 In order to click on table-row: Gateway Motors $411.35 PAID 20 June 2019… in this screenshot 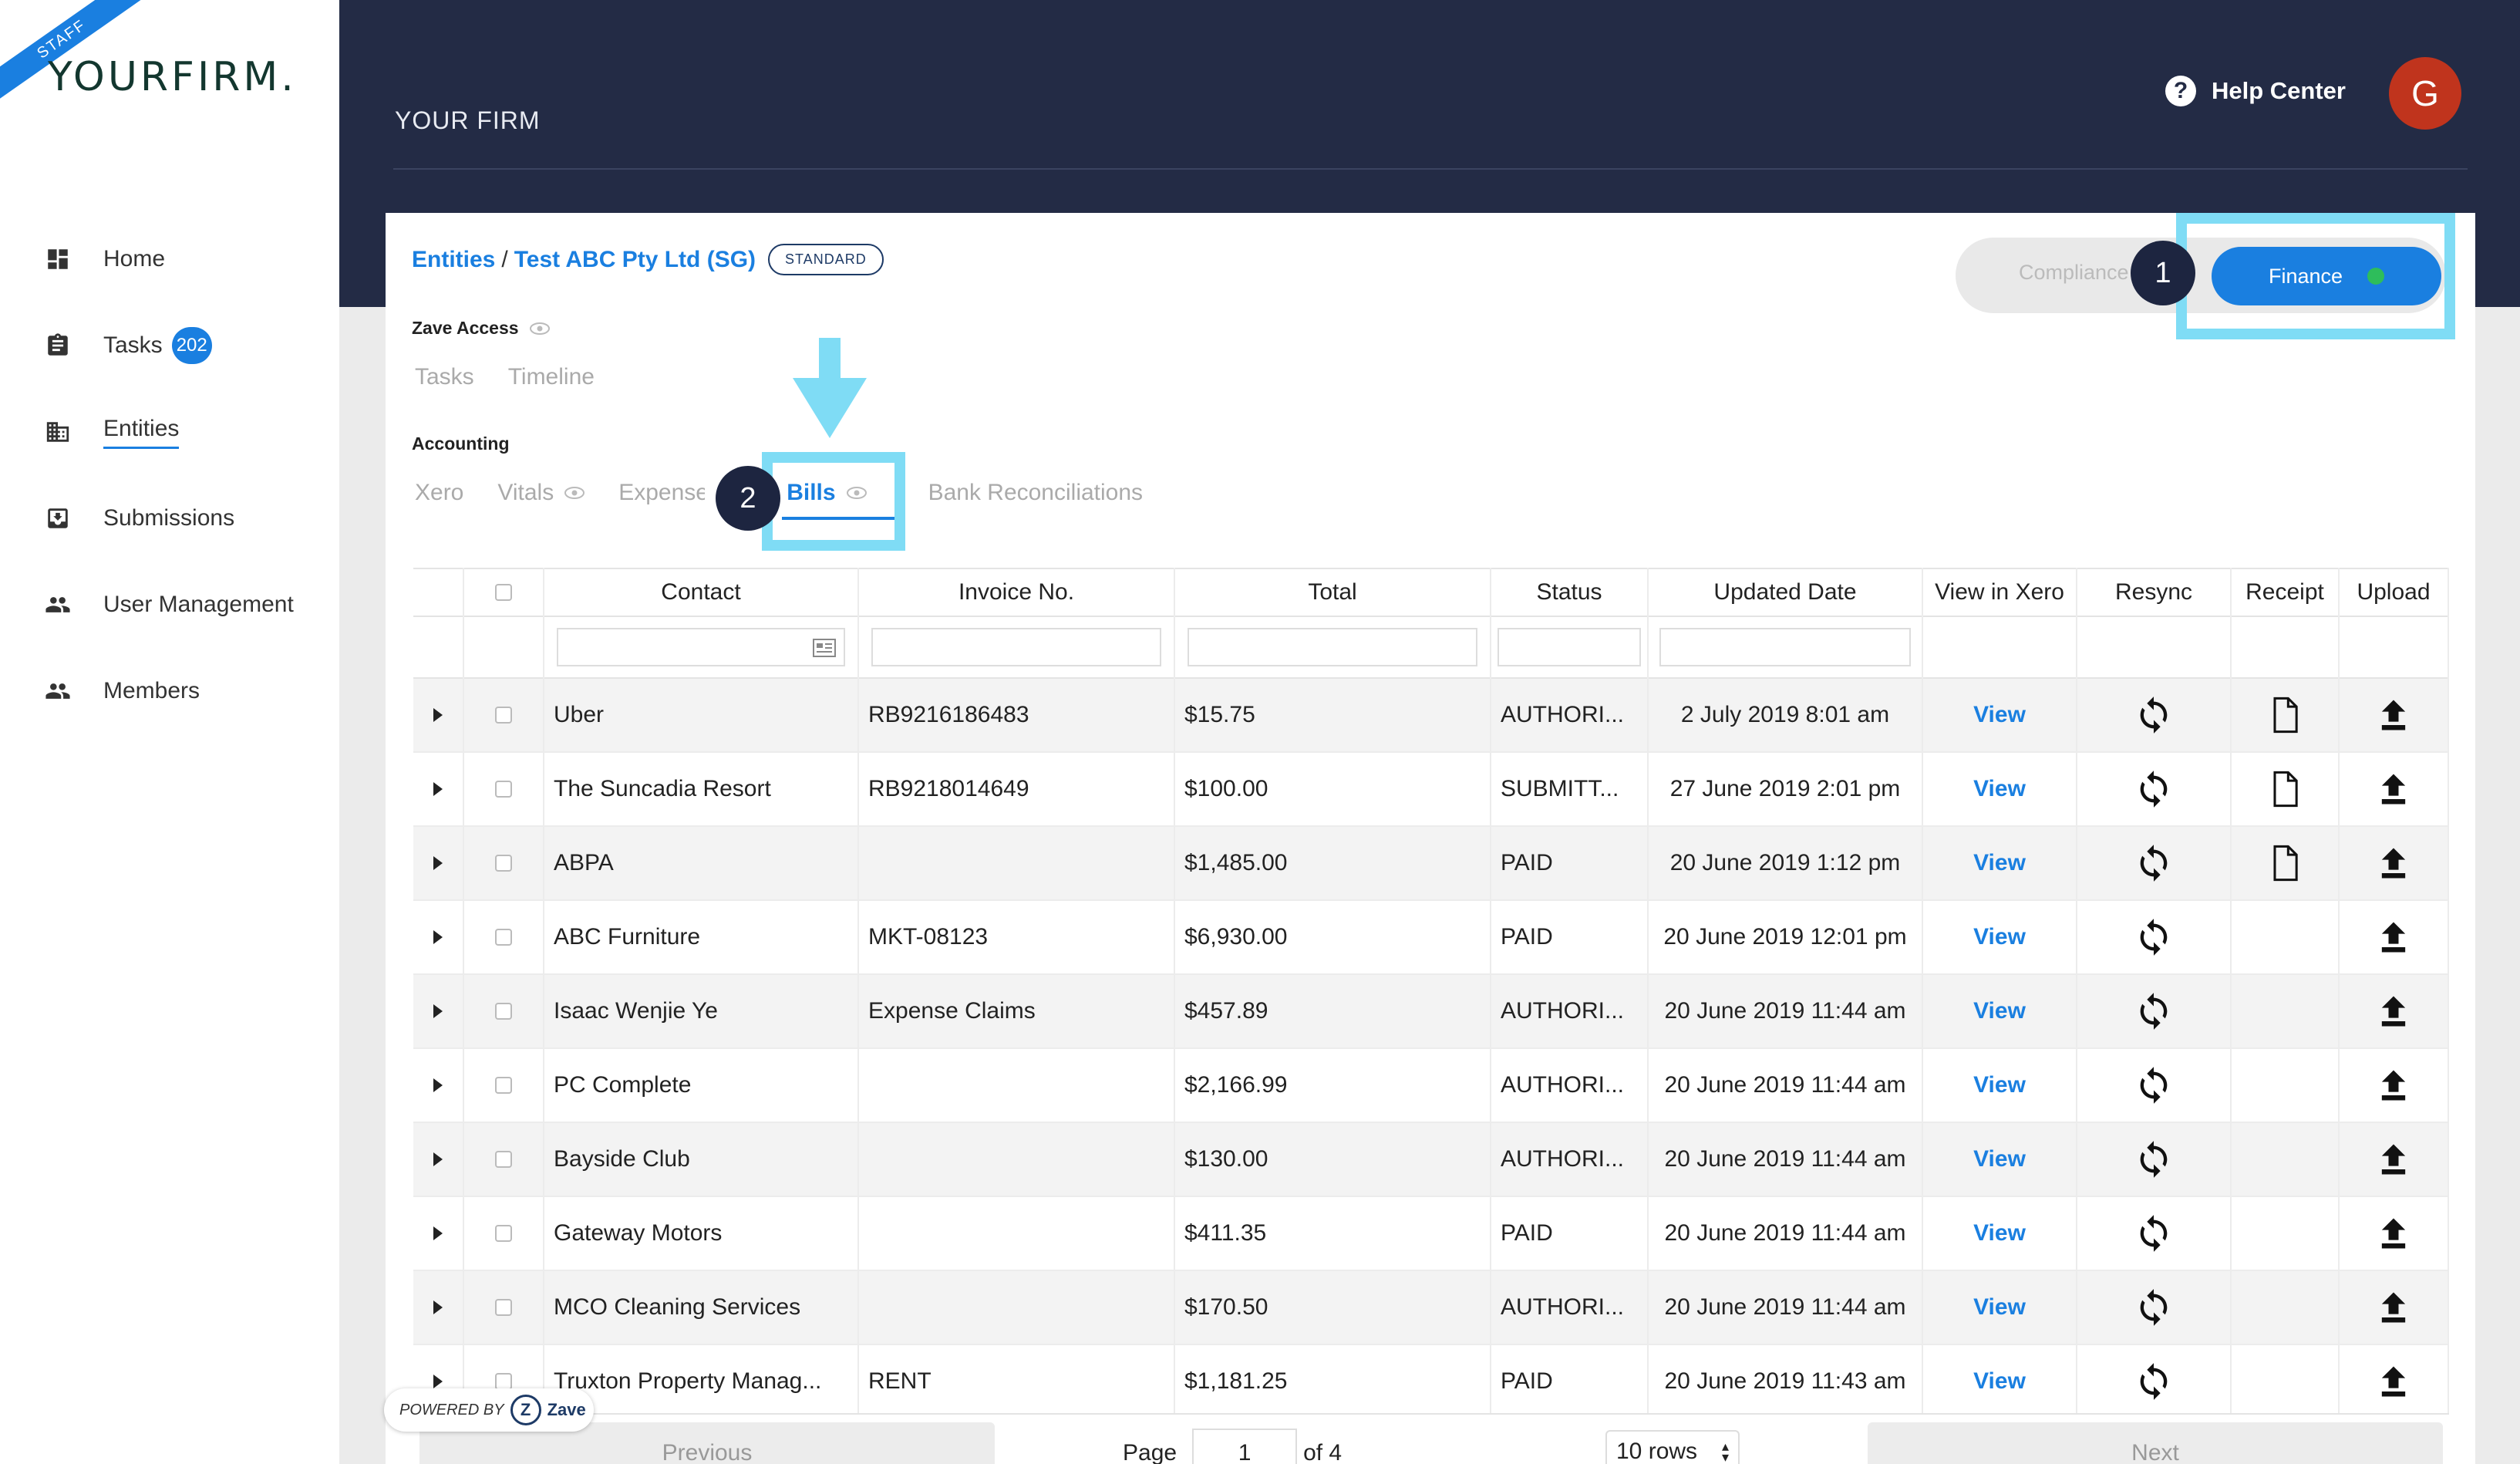, I will do `click(1431, 1233)`.